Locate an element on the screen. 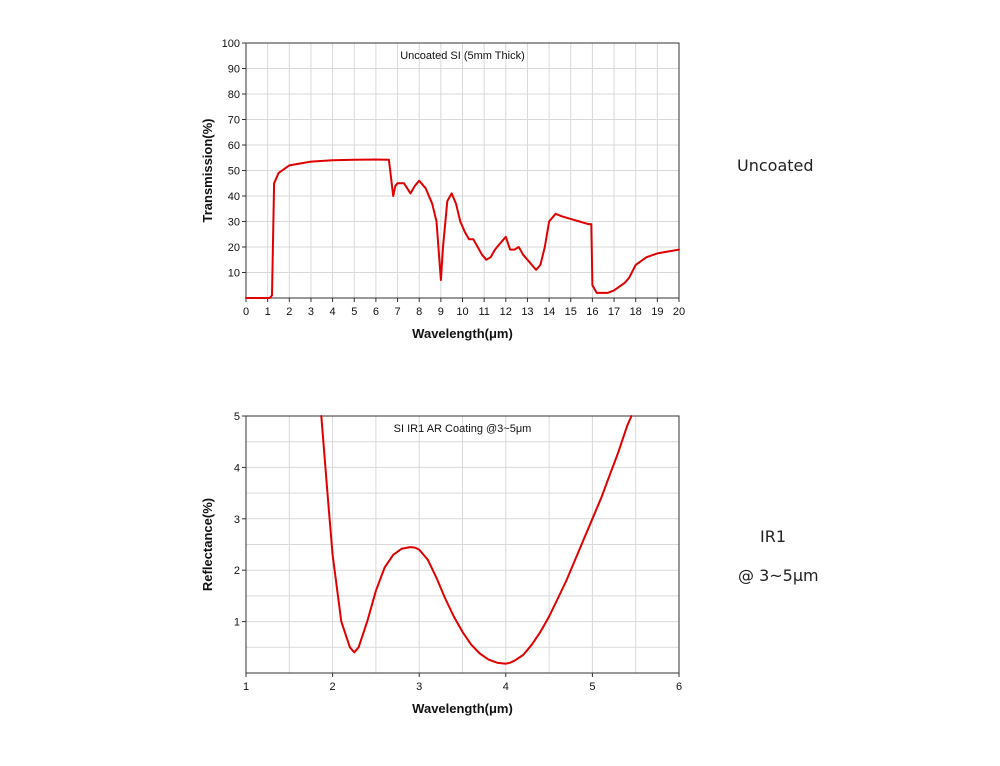 This screenshot has height=766, width=1000. reflectance-x-tick-label: 2 is located at coordinates (333, 687).